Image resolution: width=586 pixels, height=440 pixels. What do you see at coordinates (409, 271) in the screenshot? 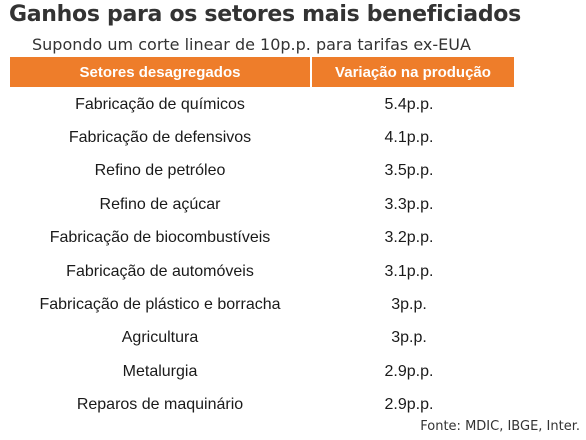
I see `row-variation-value: 3.1p.p.` at bounding box center [409, 271].